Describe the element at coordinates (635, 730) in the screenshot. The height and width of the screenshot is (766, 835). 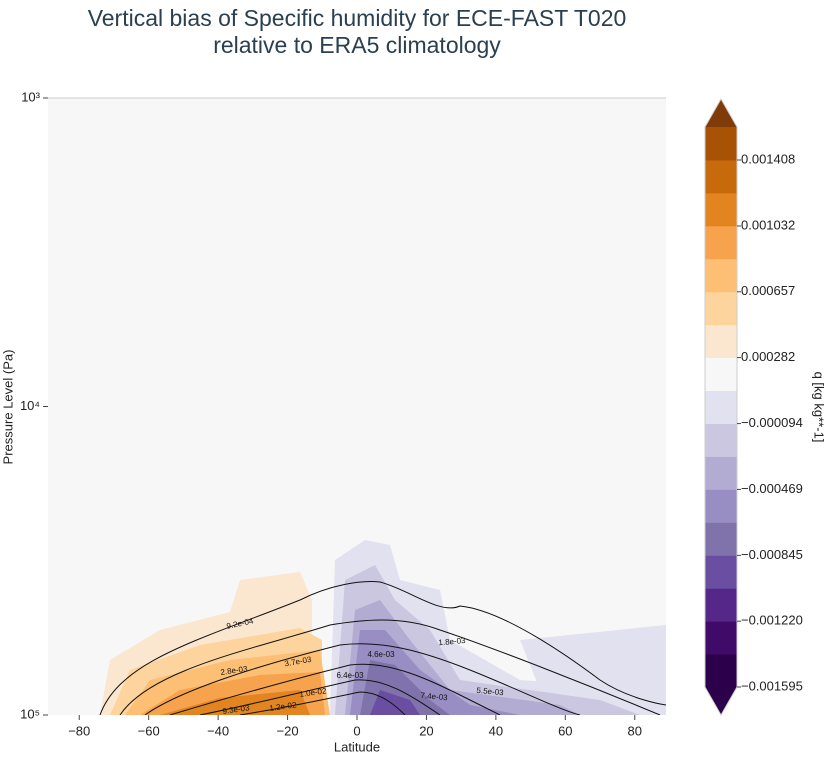
I see `x-tick-label: 80` at that location.